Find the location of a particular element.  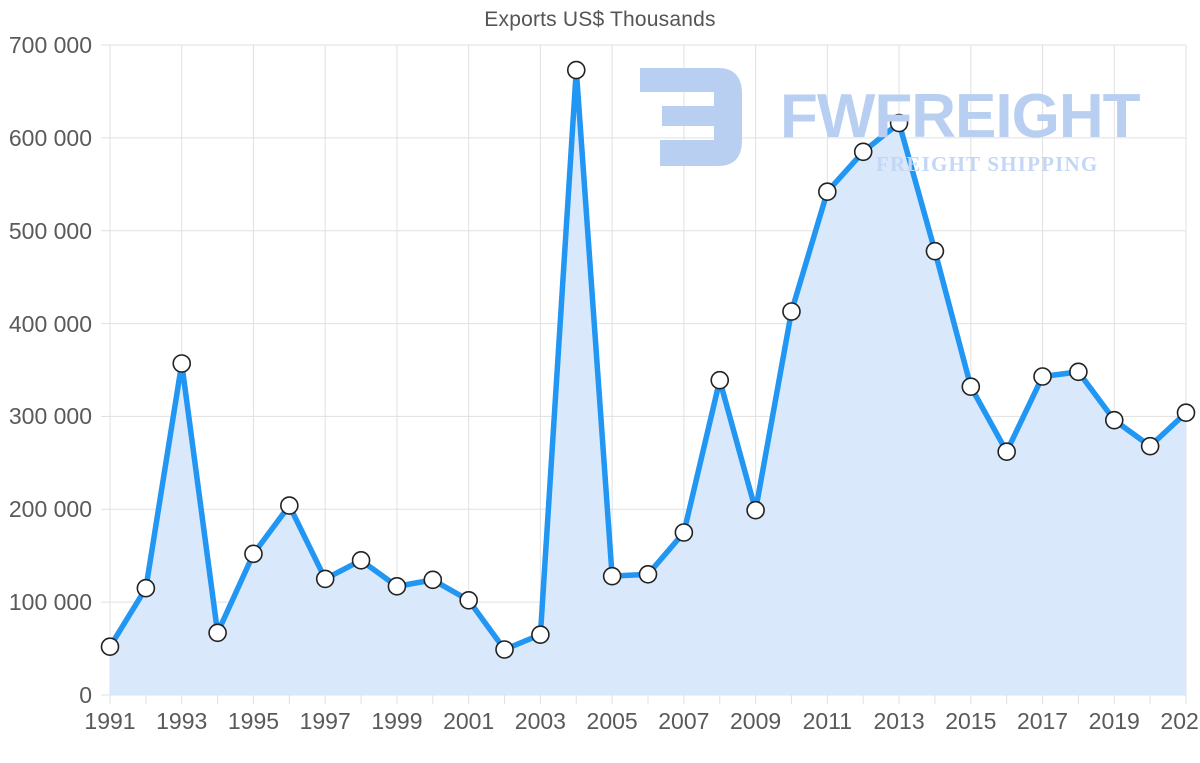

y-axis-tick-label: 100 000 is located at coordinates (50, 602).